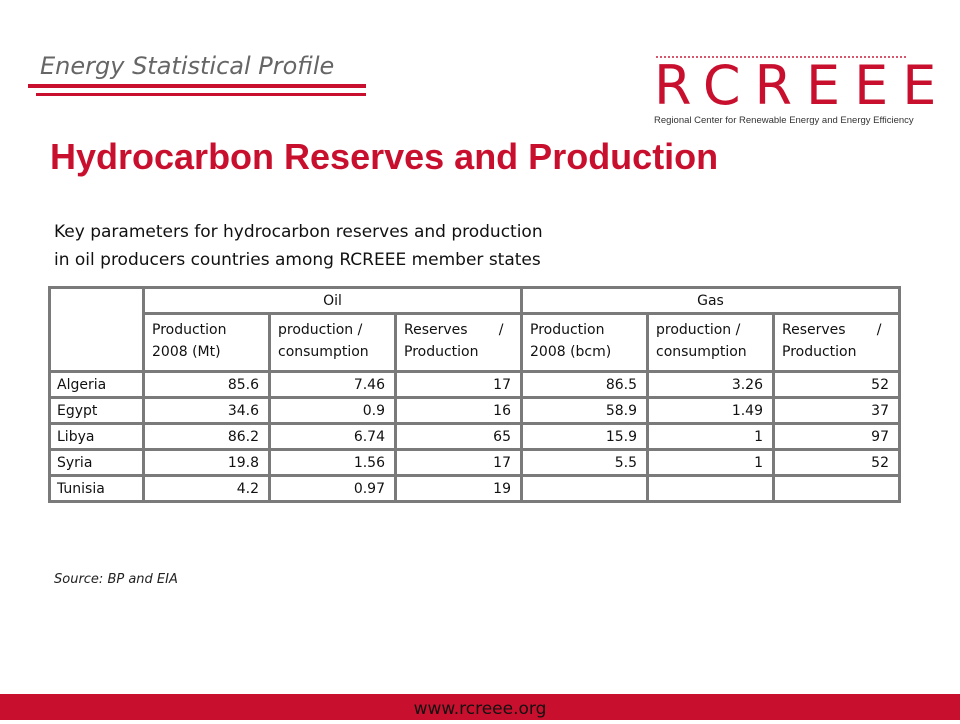 Image resolution: width=960 pixels, height=724 pixels. I want to click on value-cell: 5.5, so click(584, 462).